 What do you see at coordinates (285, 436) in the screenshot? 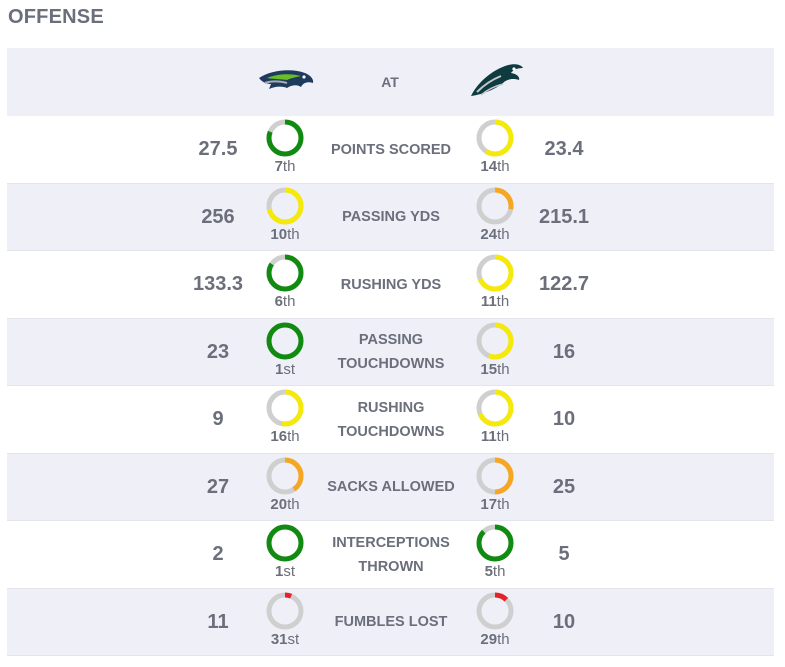
I see `away-rank-label: 16th` at bounding box center [285, 436].